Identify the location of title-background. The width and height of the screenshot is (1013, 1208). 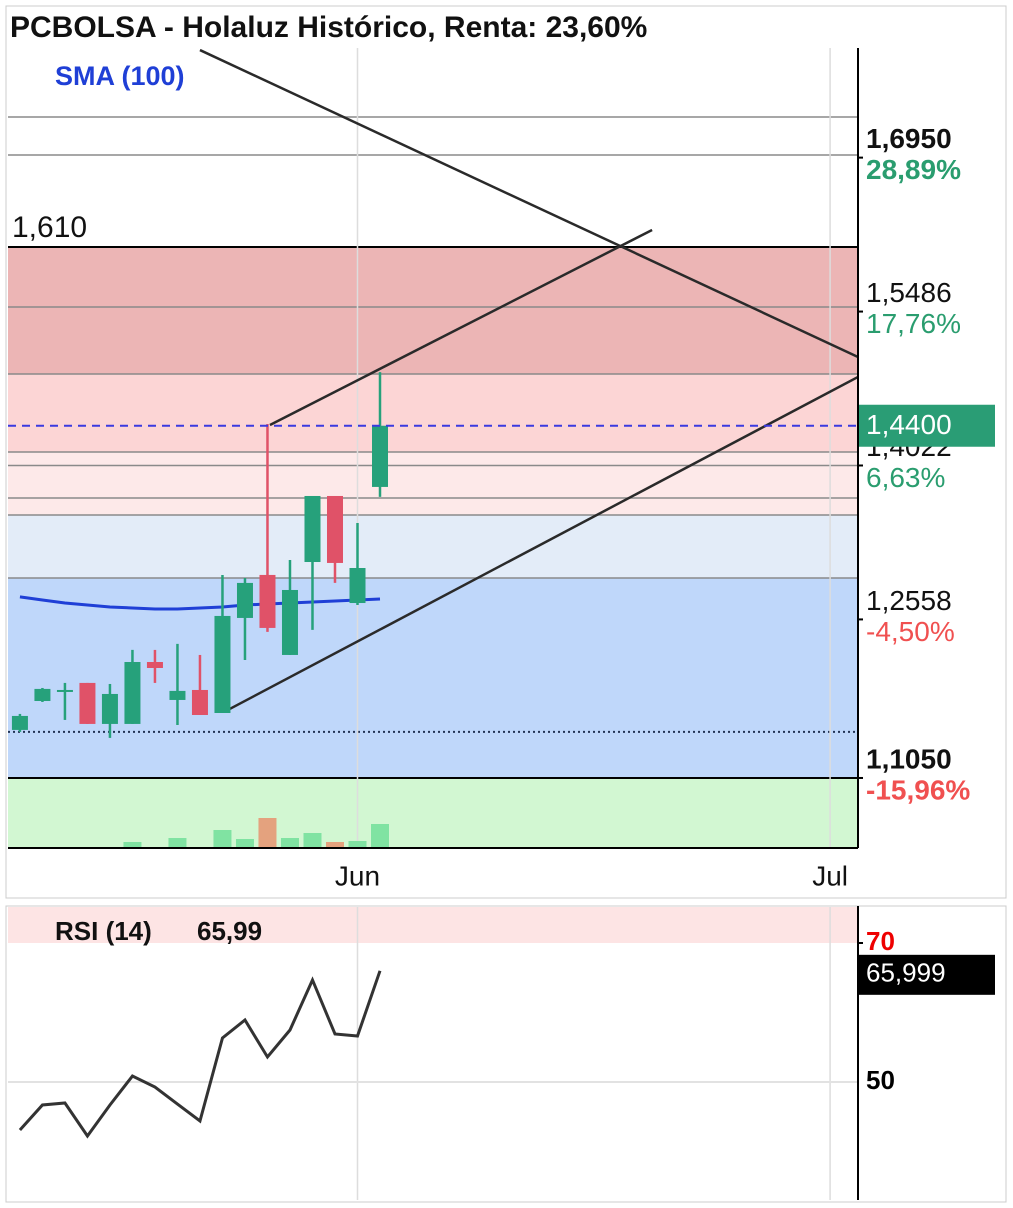
(432, 27).